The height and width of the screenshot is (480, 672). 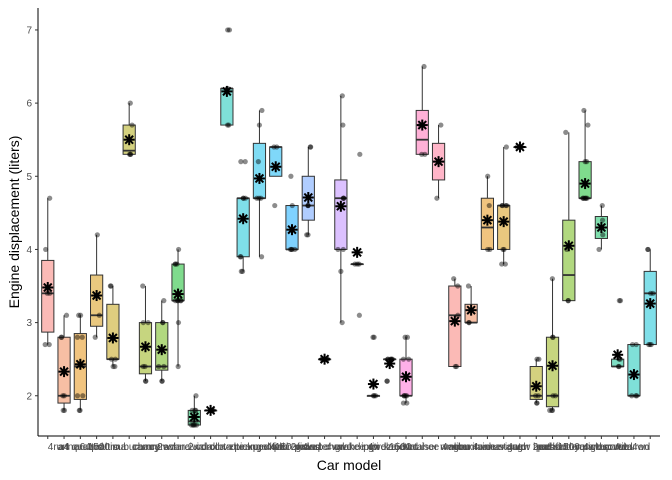 What do you see at coordinates (178, 447) in the screenshot?
I see `x-tick-label: caravan 2wd` at bounding box center [178, 447].